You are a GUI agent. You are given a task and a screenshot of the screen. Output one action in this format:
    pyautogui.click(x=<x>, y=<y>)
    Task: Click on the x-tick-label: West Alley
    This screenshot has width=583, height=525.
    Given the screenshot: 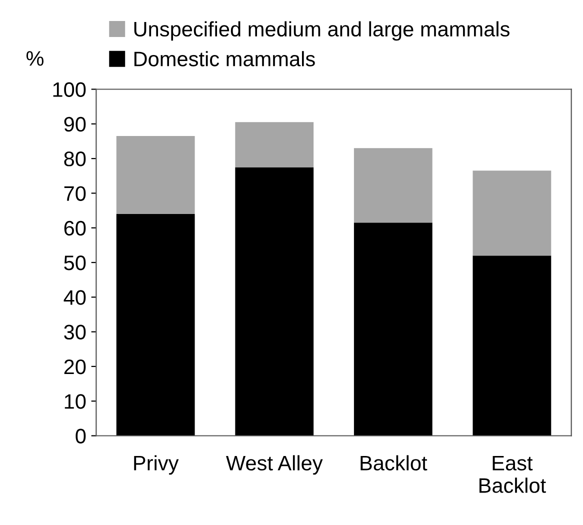 What is the action you would take?
    pyautogui.click(x=274, y=465)
    